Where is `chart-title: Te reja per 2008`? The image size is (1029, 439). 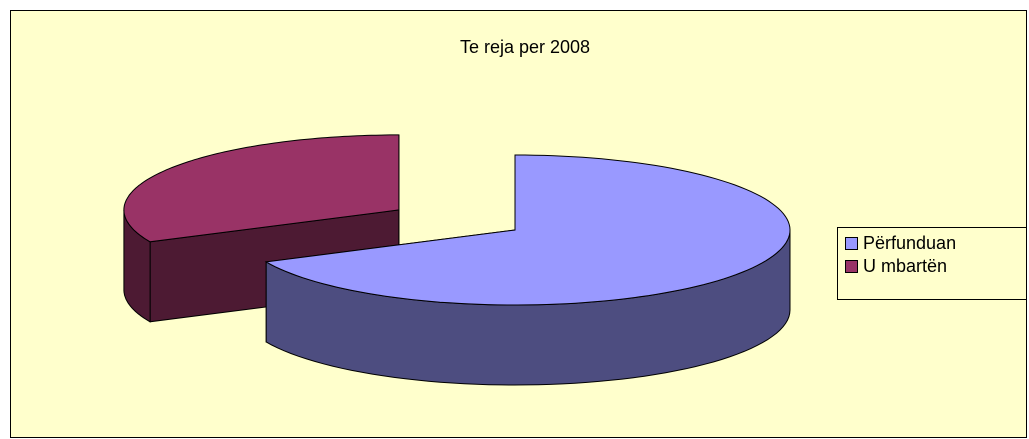 chart-title: Te reja per 2008 is located at coordinates (525, 47).